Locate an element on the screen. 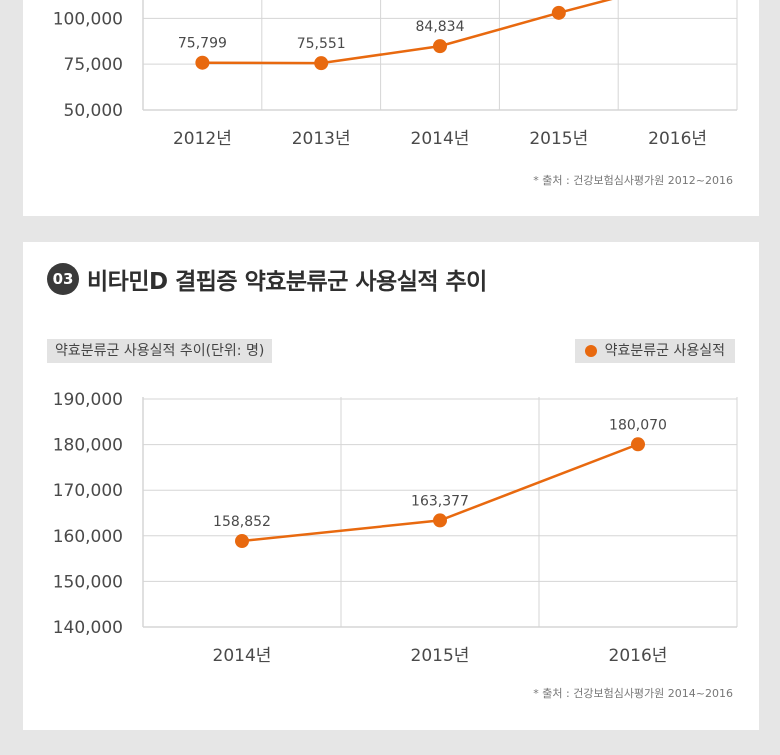 The width and height of the screenshot is (780, 755). bottom-x-tick-label: 2015년 is located at coordinates (440, 656).